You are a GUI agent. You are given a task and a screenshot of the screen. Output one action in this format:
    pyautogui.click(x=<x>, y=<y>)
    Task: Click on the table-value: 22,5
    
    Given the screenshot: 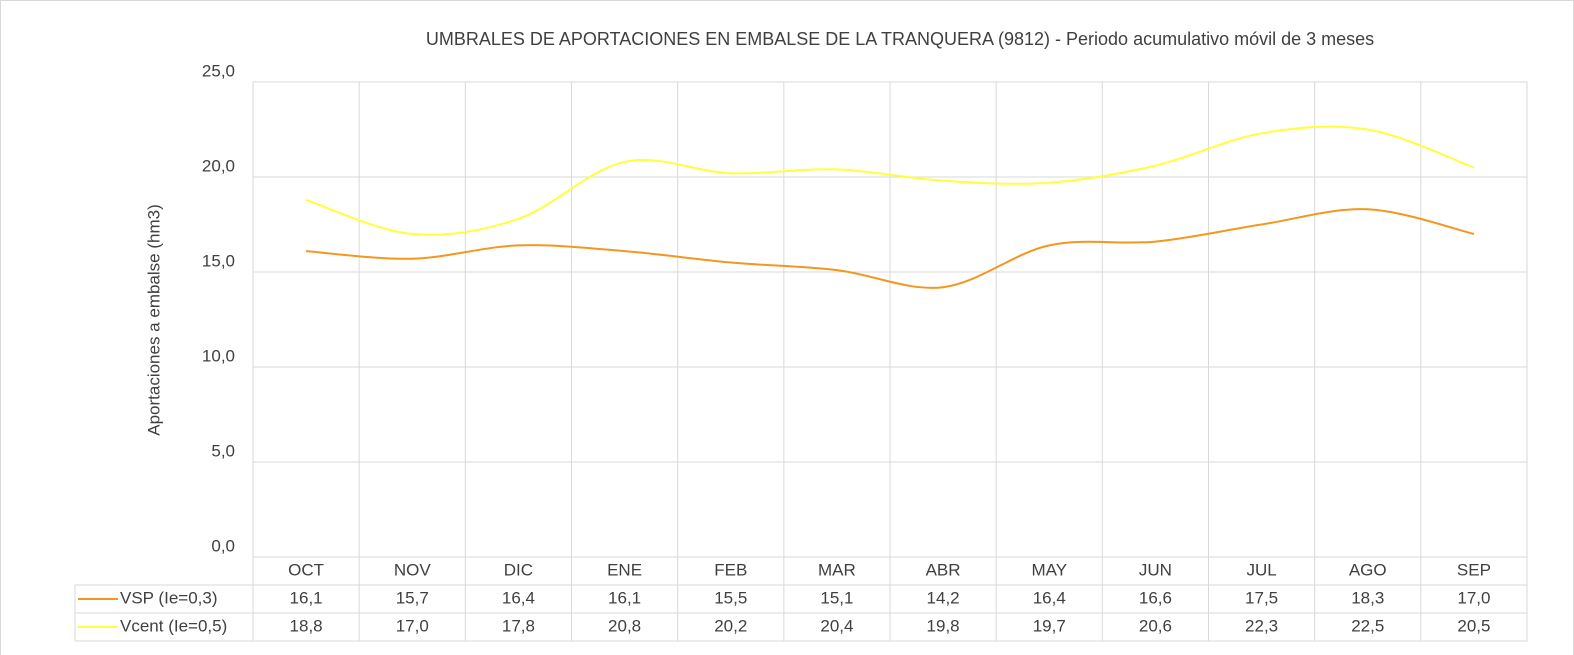 What is the action you would take?
    pyautogui.click(x=1367, y=625)
    